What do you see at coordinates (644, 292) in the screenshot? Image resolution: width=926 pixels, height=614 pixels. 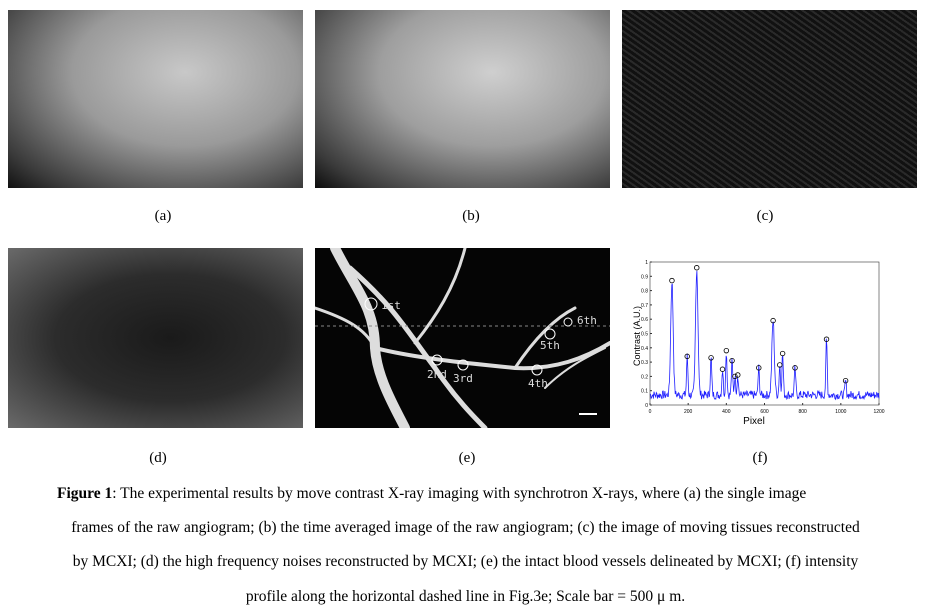 I see `y-tick-label: 0.8` at bounding box center [644, 292].